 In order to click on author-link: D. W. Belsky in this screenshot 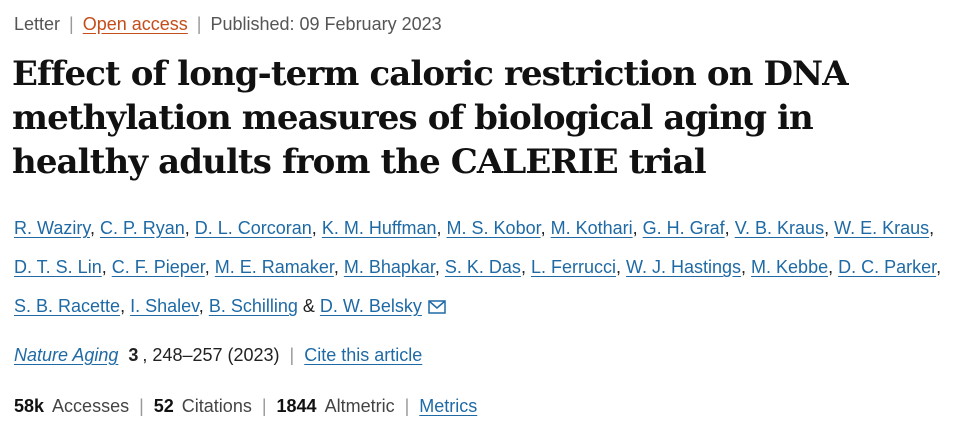, I will do `click(370, 306)`.